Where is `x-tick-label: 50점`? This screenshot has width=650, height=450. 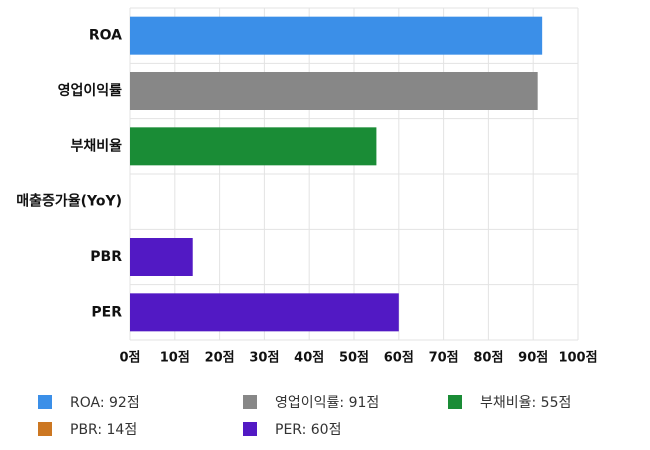
x-tick-label: 50점 is located at coordinates (354, 358).